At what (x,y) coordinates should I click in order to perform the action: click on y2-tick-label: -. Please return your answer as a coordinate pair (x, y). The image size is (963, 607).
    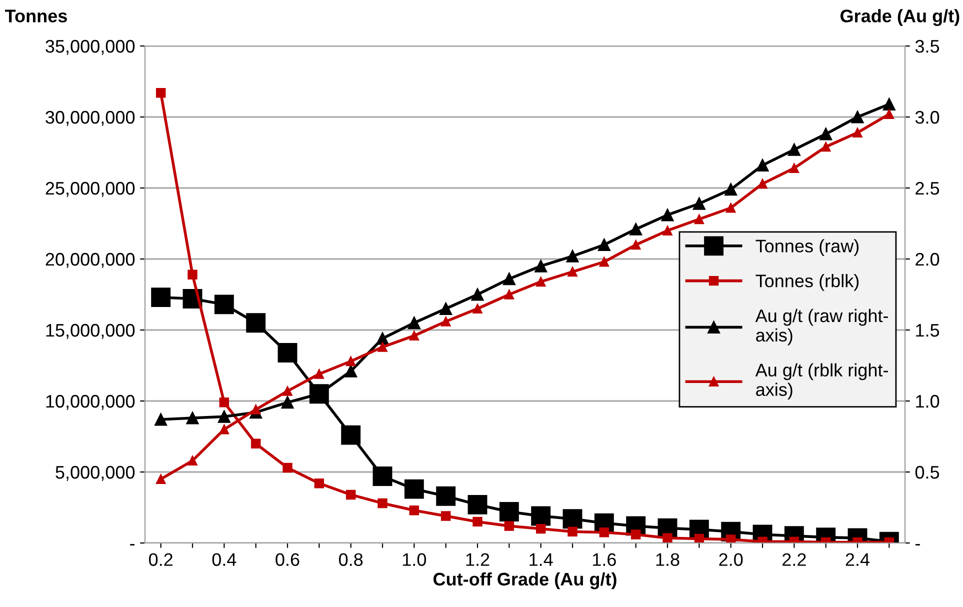
    Looking at the image, I should click on (918, 545).